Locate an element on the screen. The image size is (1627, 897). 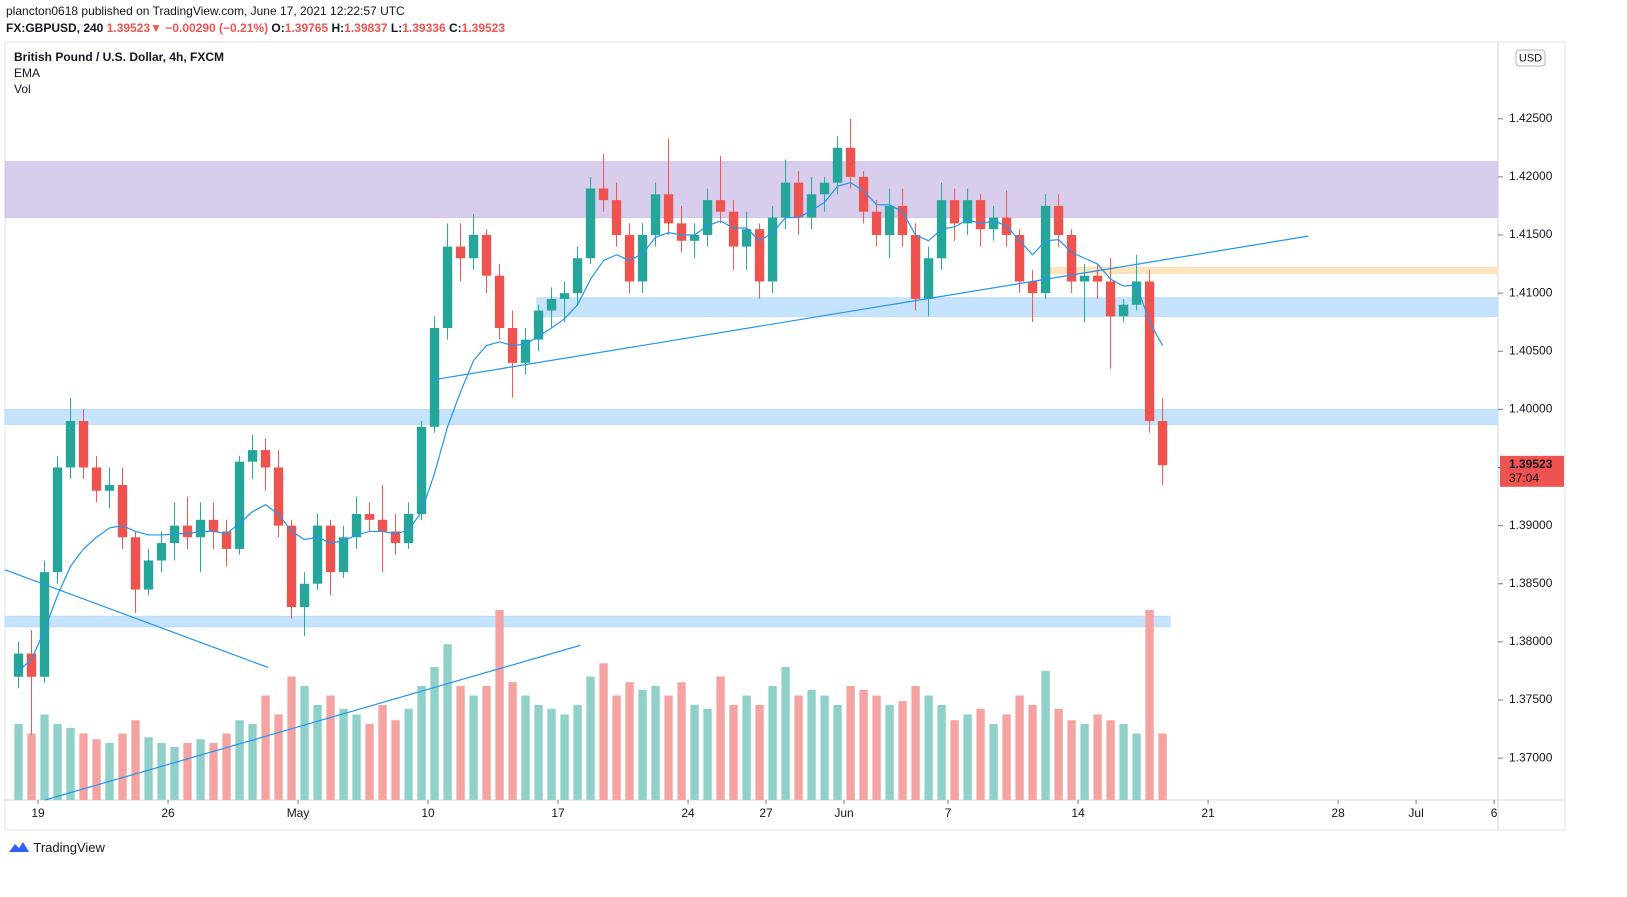
ohlc-close-label: C: is located at coordinates (455, 28).